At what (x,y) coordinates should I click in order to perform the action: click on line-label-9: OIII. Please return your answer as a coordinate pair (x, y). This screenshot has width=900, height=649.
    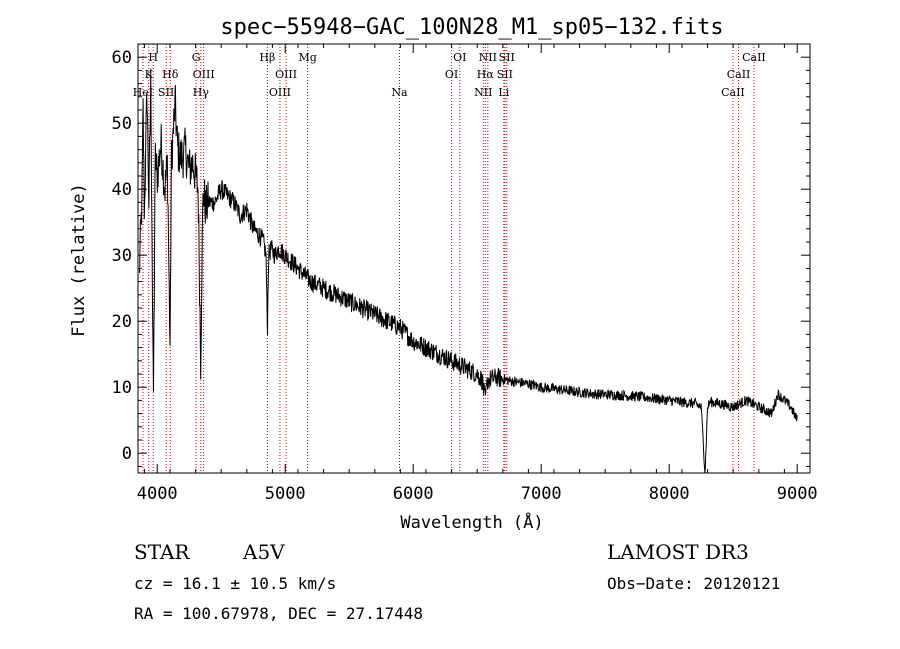
    Looking at the image, I should click on (286, 74).